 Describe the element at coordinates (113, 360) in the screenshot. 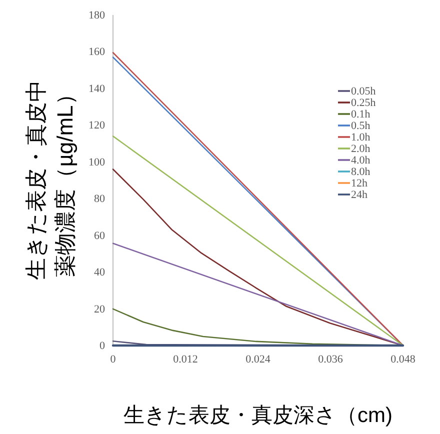

I see `x-tick-label: 0` at that location.